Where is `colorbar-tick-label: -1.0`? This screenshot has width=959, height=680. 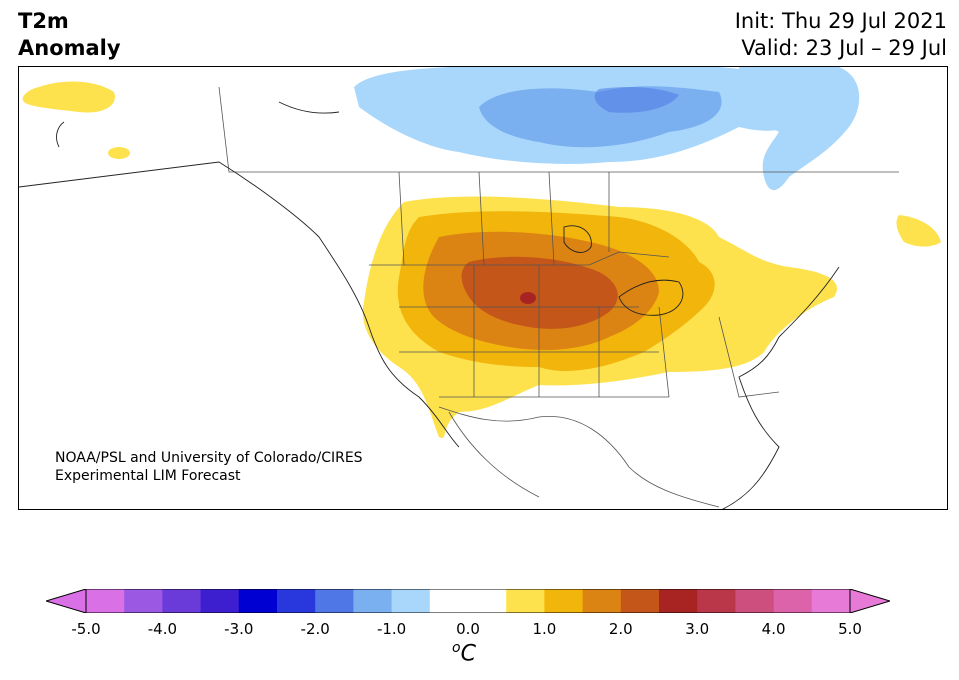 colorbar-tick-label: -1.0 is located at coordinates (391, 629).